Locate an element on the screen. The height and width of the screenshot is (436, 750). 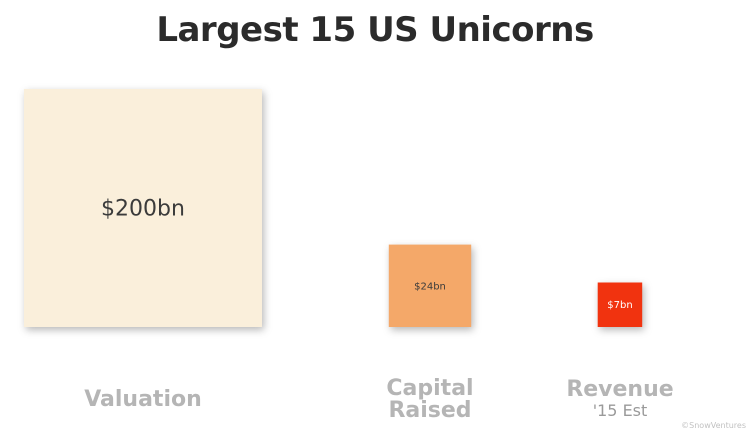
source-credit: ©SnowVentures is located at coordinates (713, 425).